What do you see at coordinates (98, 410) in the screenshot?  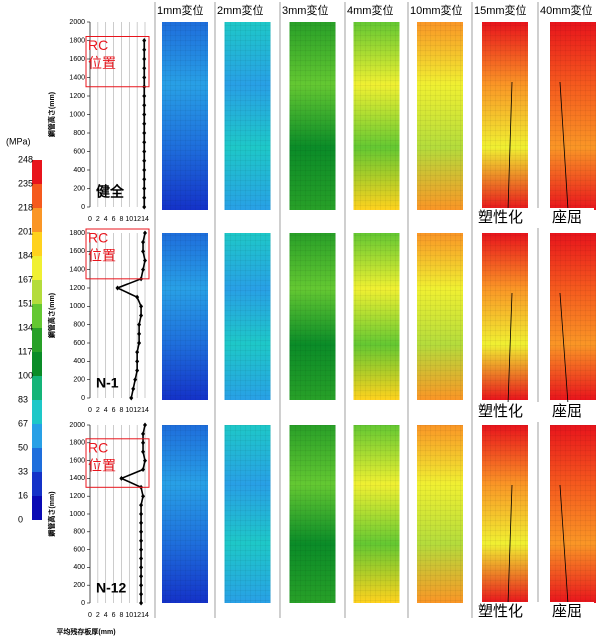 I see `x-tick-label: 2` at bounding box center [98, 410].